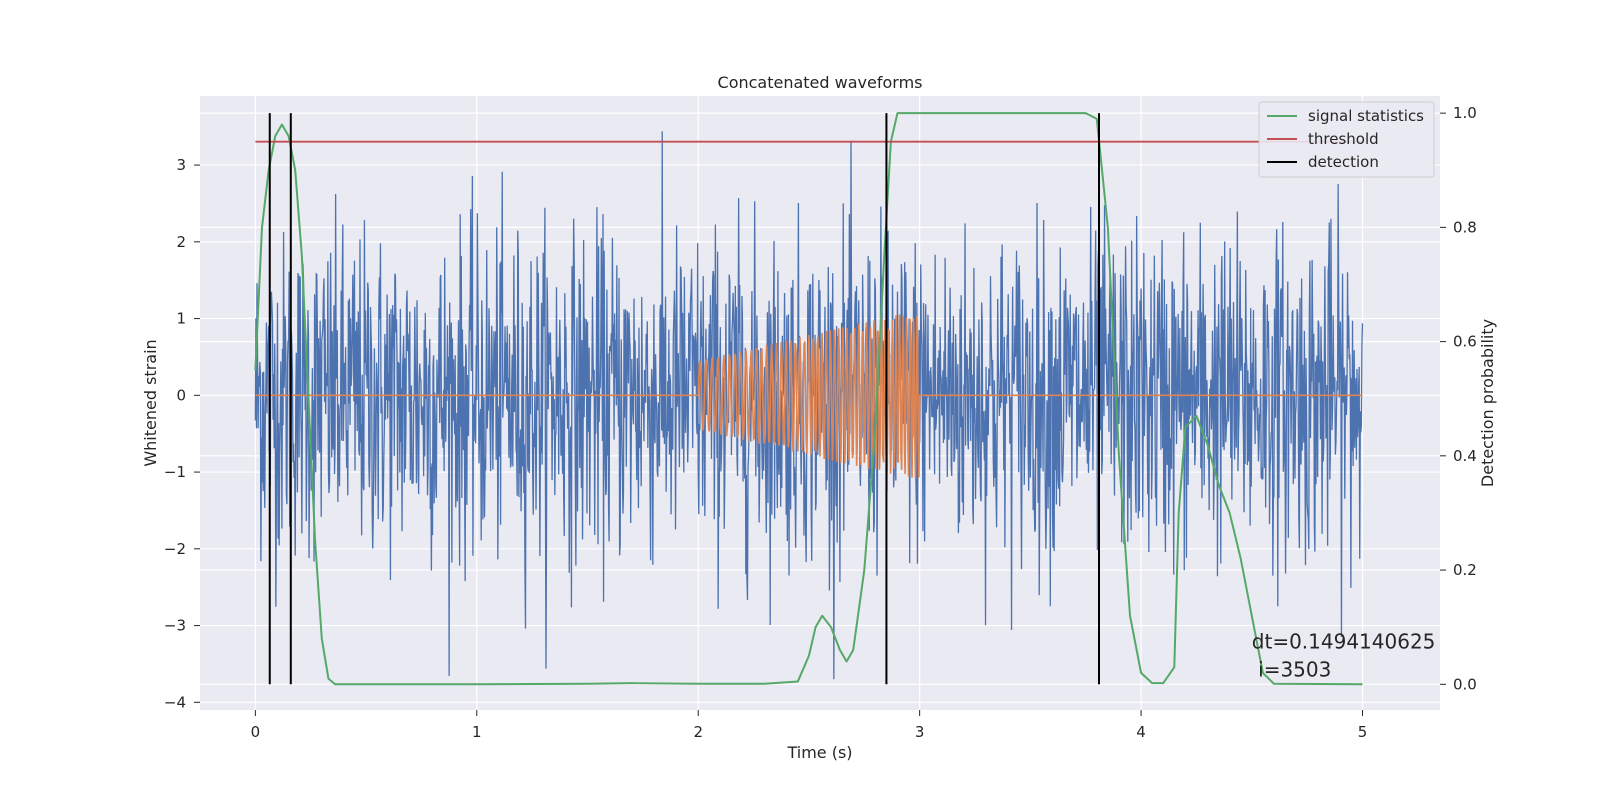  Describe the element at coordinates (1465, 227) in the screenshot. I see `y-right-tick-label: 0.8` at that location.